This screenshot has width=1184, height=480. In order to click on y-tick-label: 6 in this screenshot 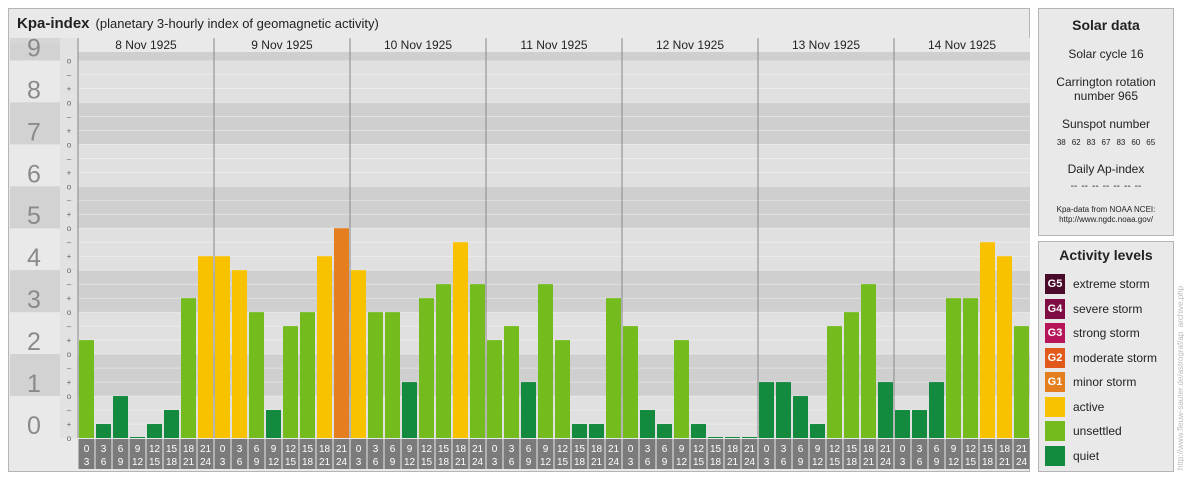, I will do `click(34, 174)`.